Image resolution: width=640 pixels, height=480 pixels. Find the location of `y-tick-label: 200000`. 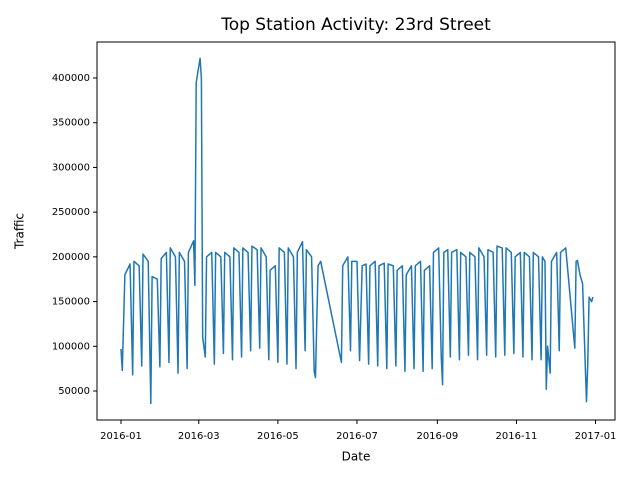

y-tick-label: 200000 is located at coordinates (71, 257).